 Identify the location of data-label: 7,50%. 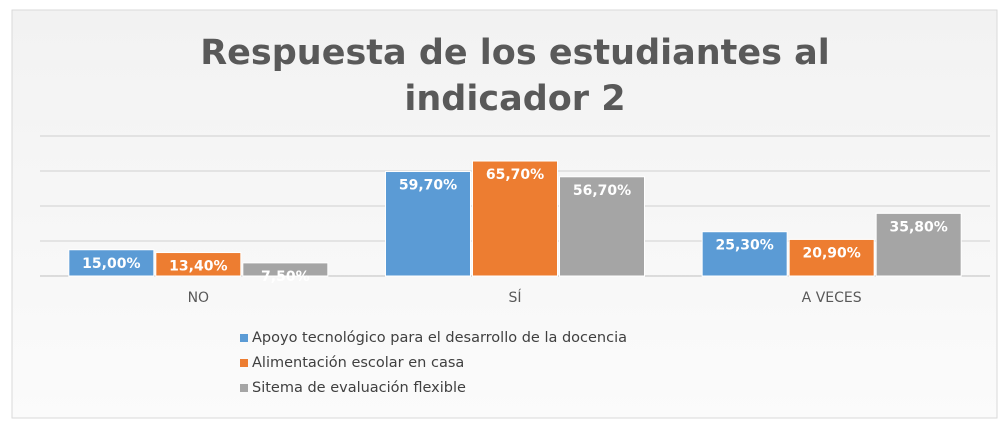
(285, 277).